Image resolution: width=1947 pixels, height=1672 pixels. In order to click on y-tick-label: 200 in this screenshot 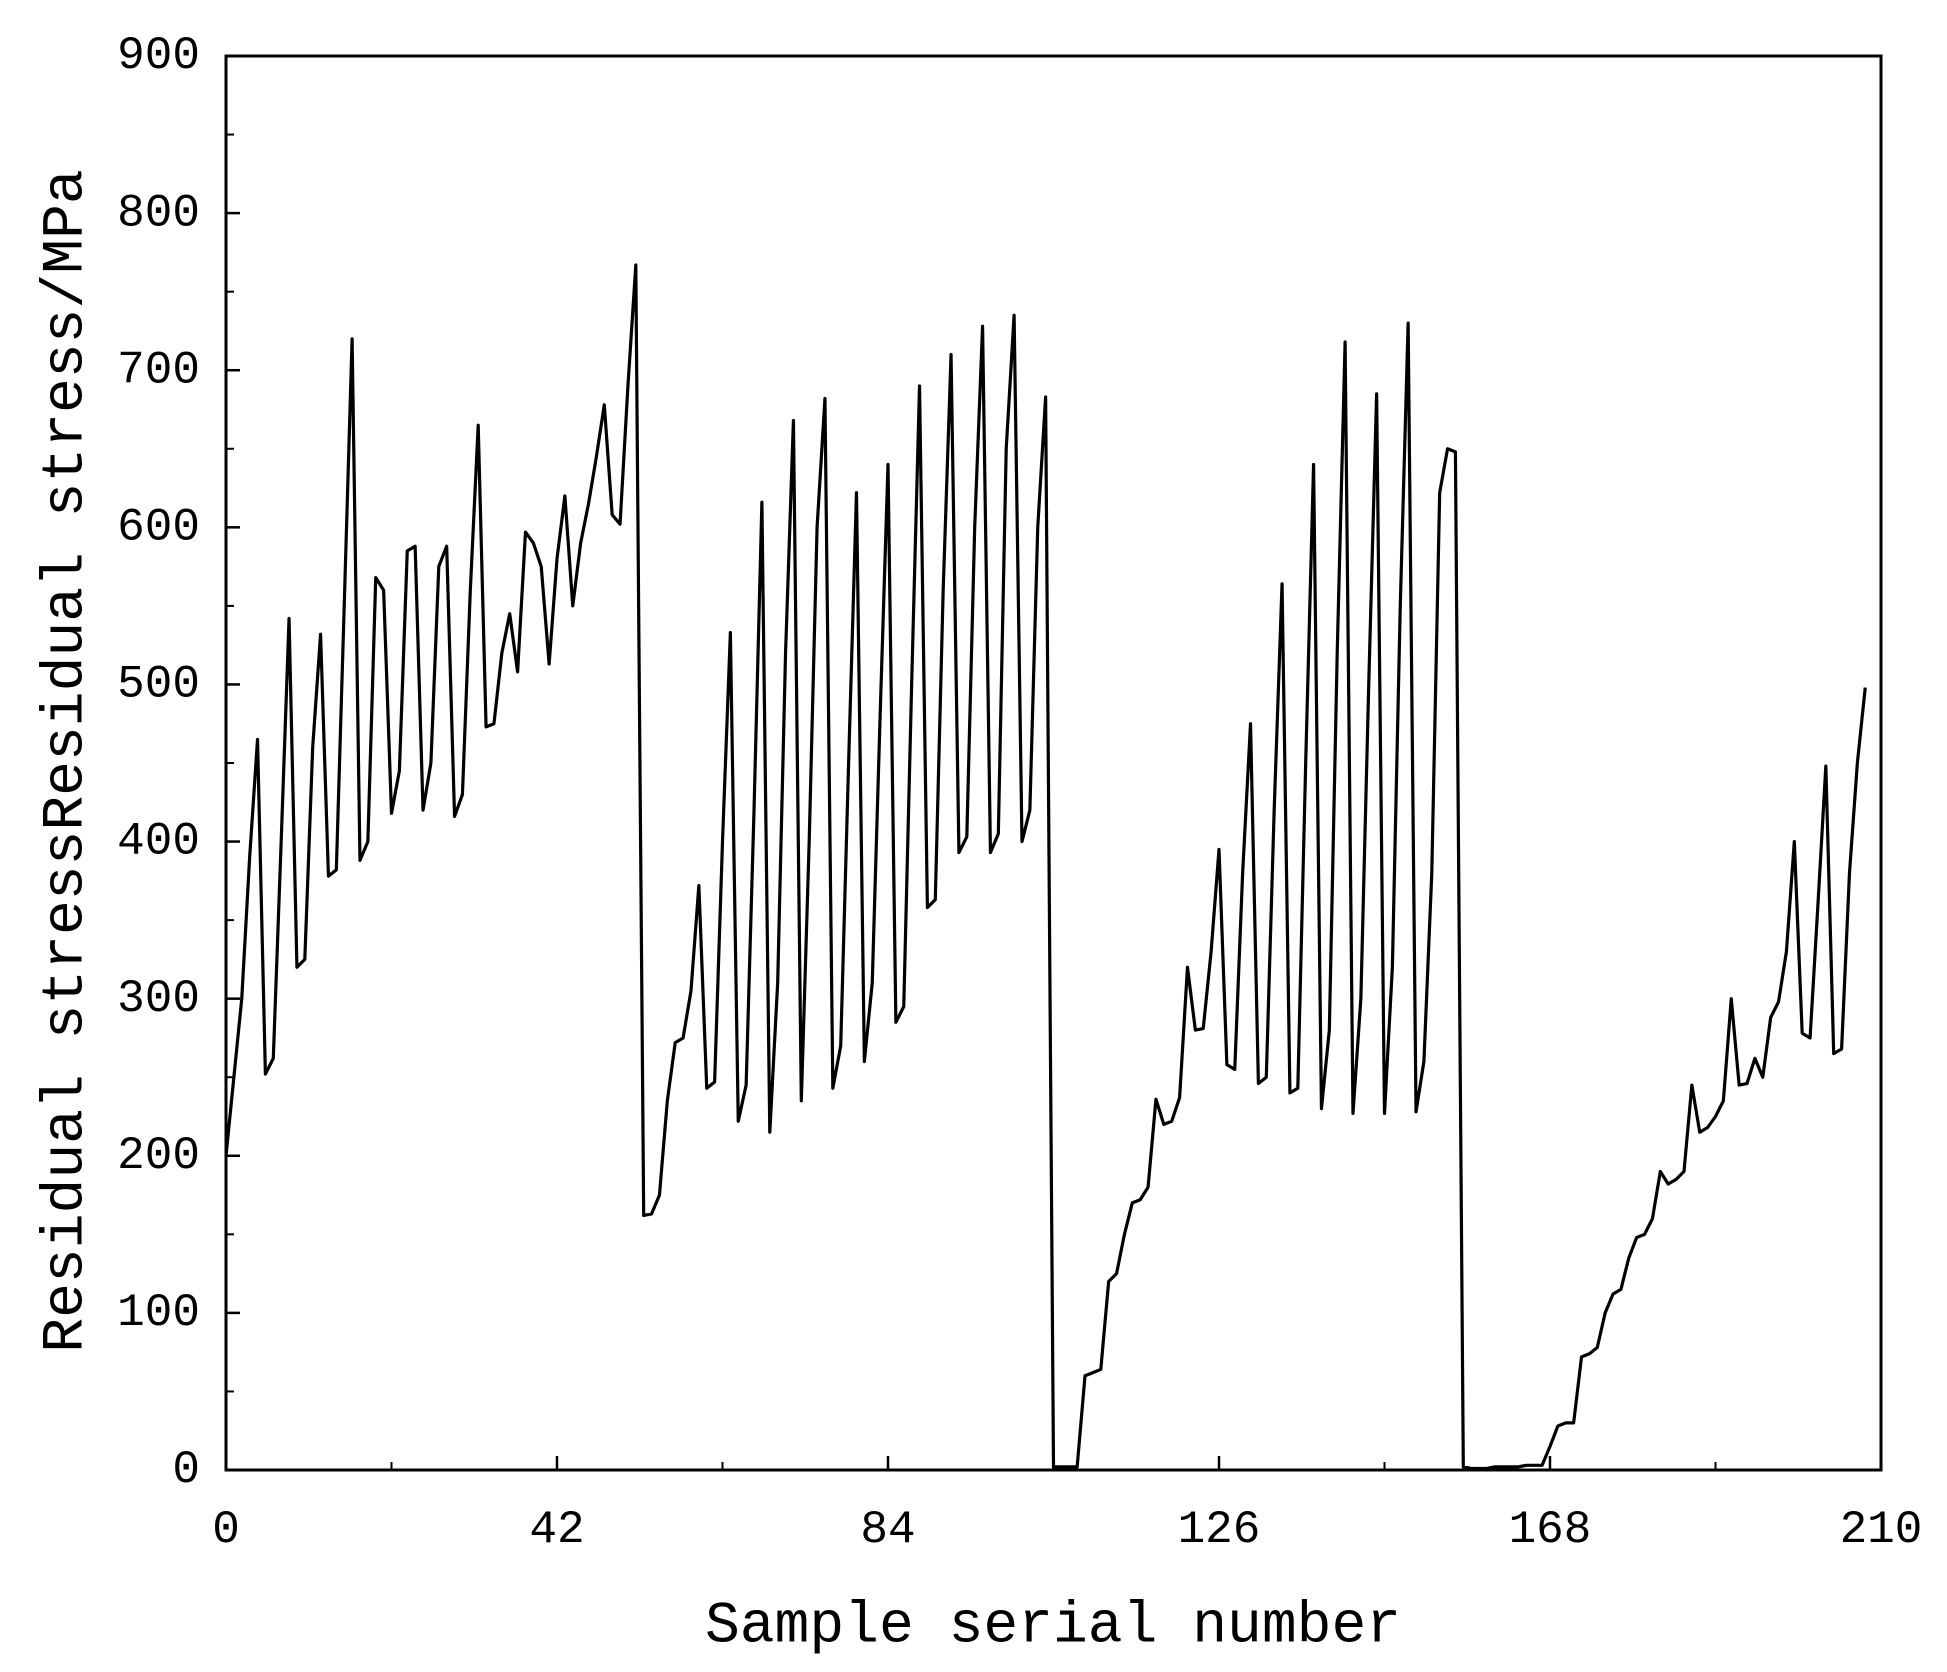, I will do `click(158, 1156)`.